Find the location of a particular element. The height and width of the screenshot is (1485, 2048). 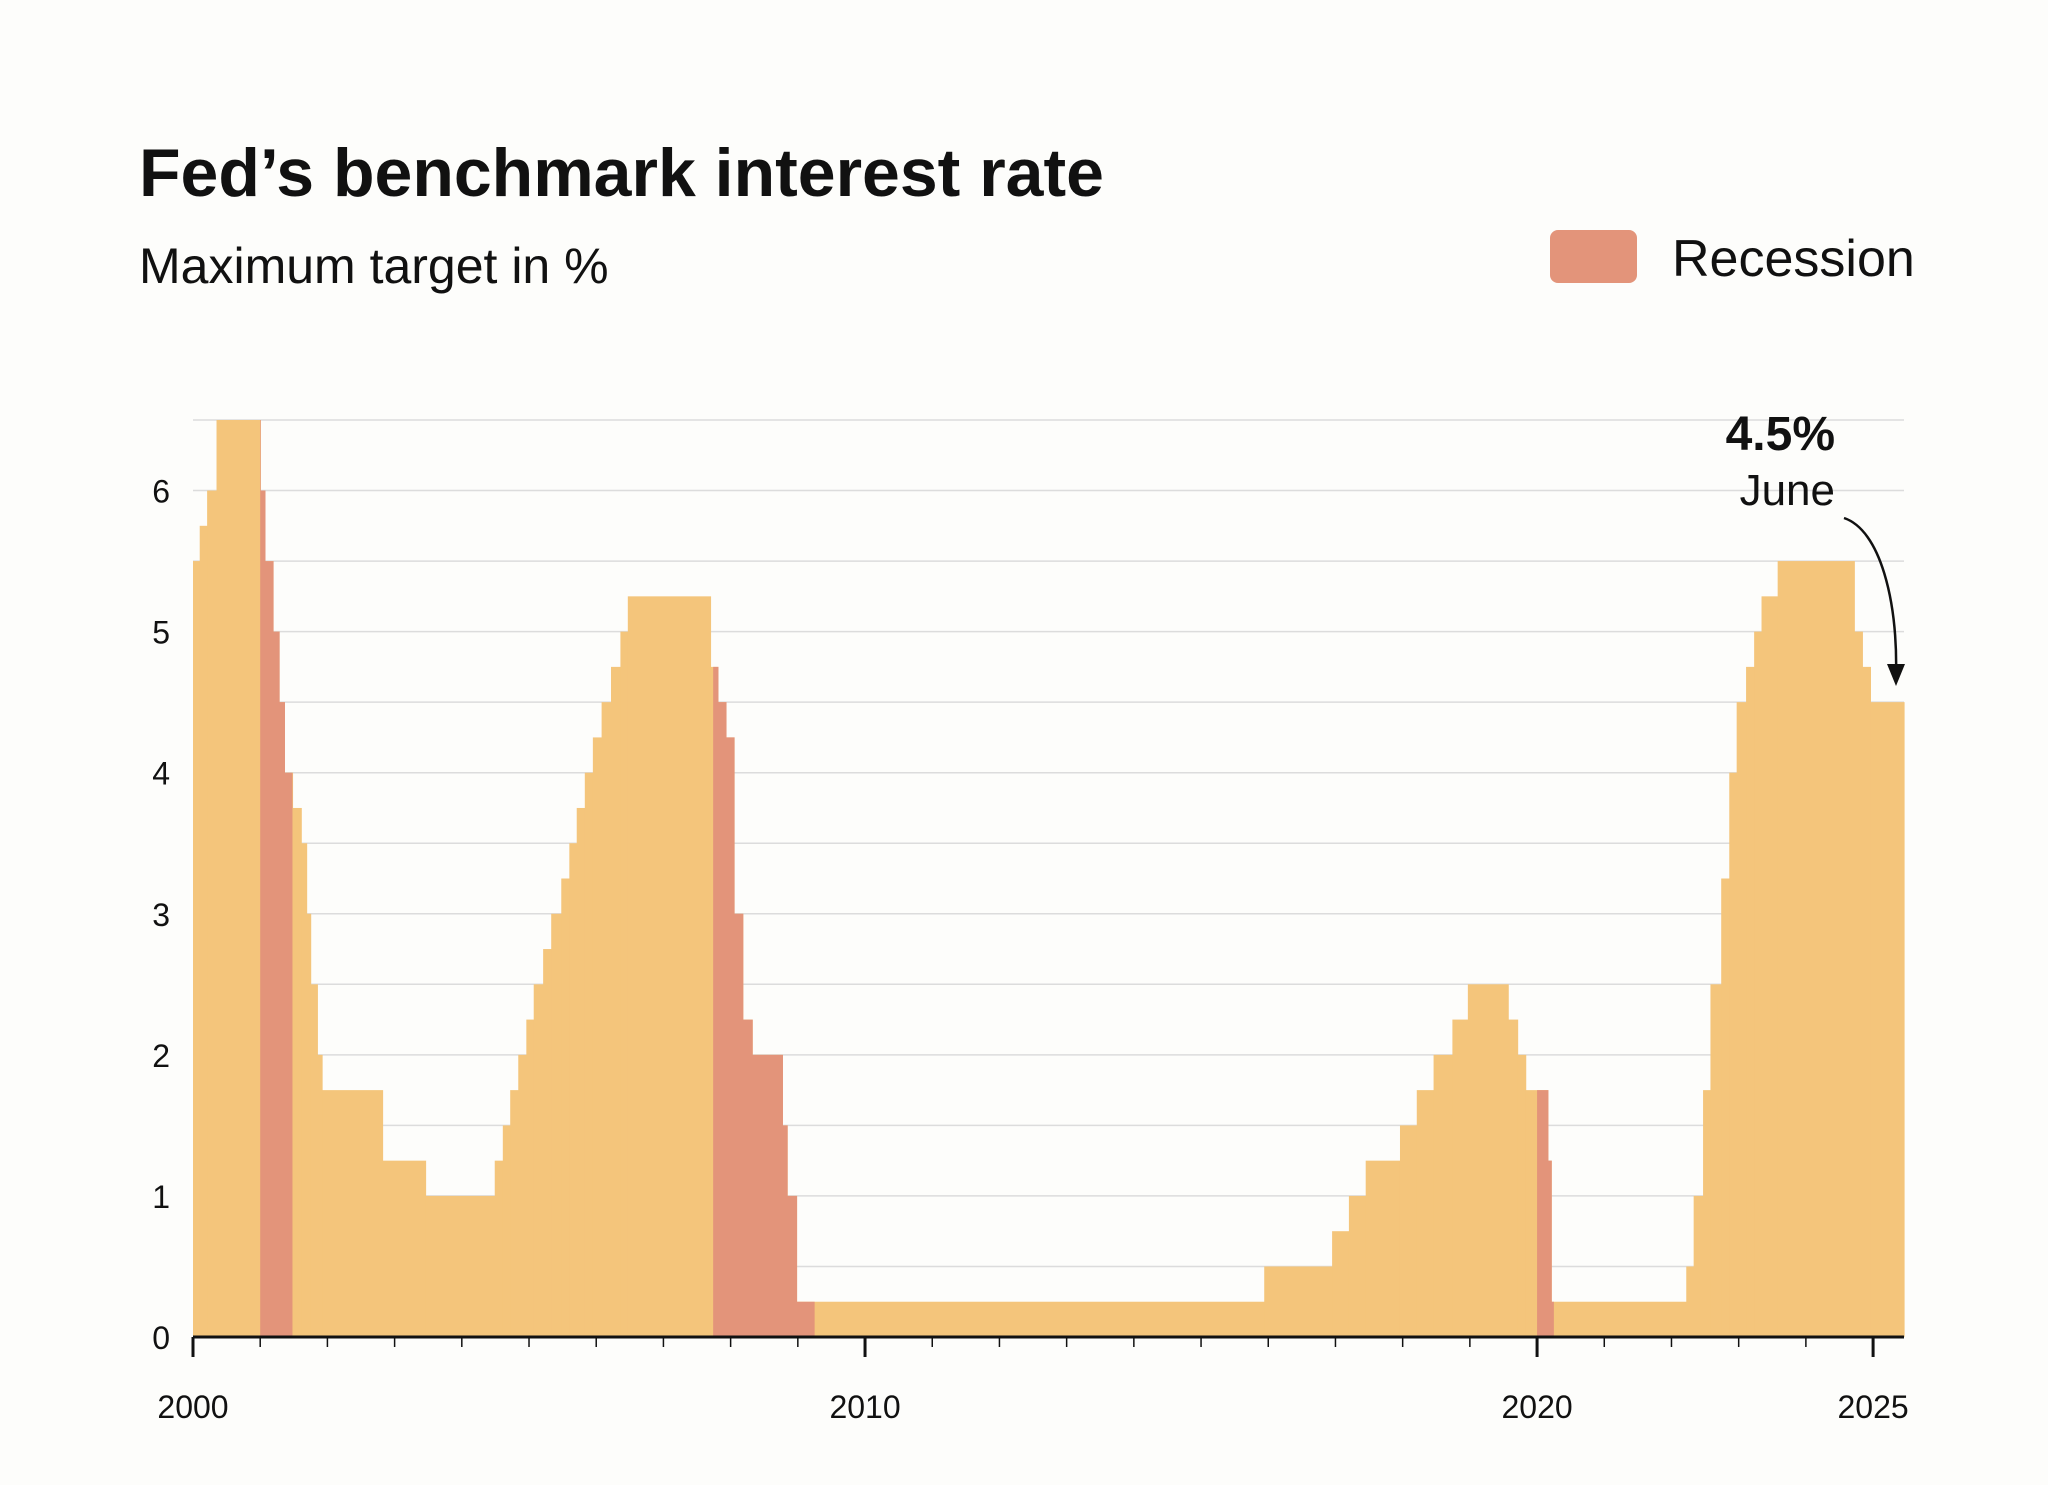

annotation-arrowhead is located at coordinates (1896, 675).